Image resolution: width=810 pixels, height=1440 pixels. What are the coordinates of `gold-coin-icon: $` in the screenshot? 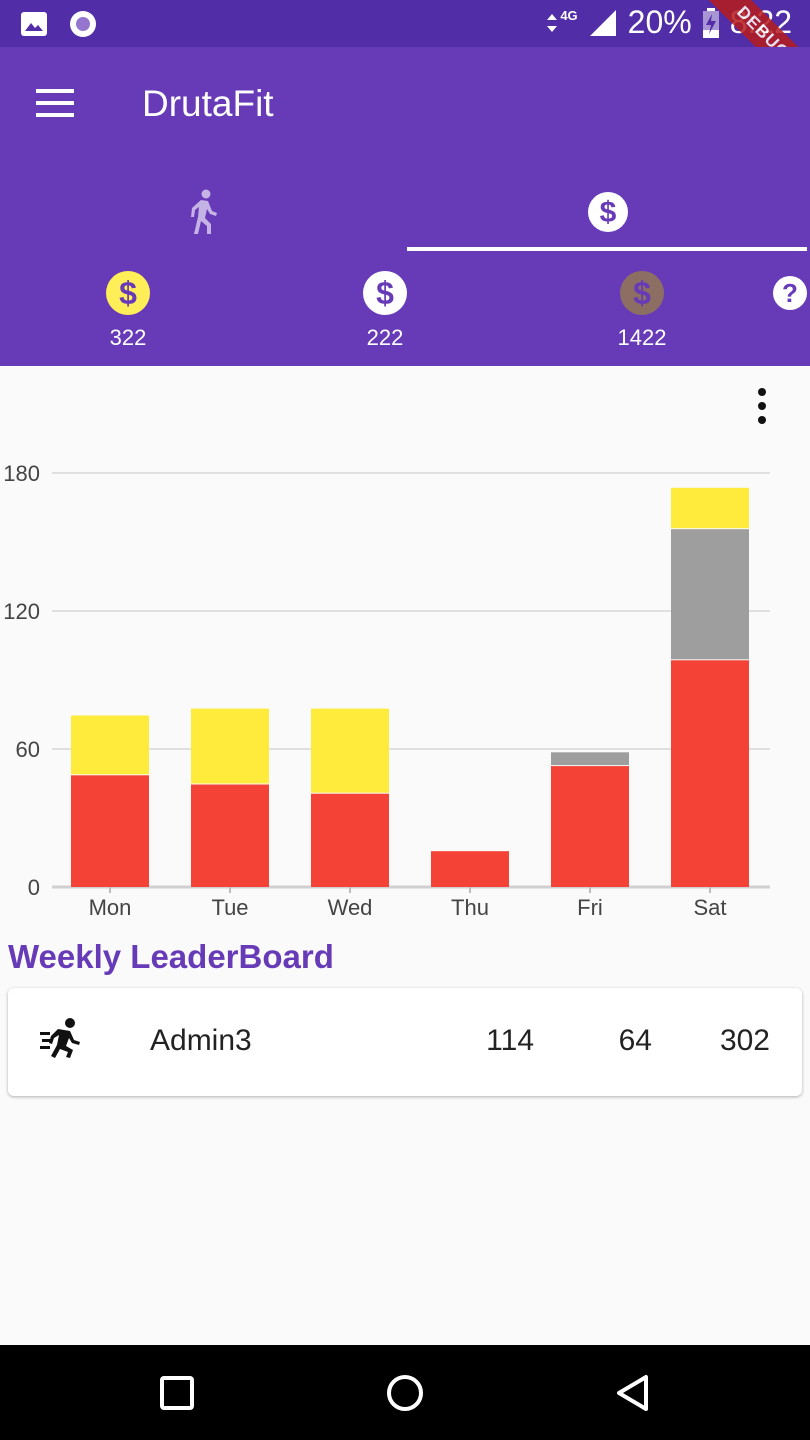 It's located at (128, 293).